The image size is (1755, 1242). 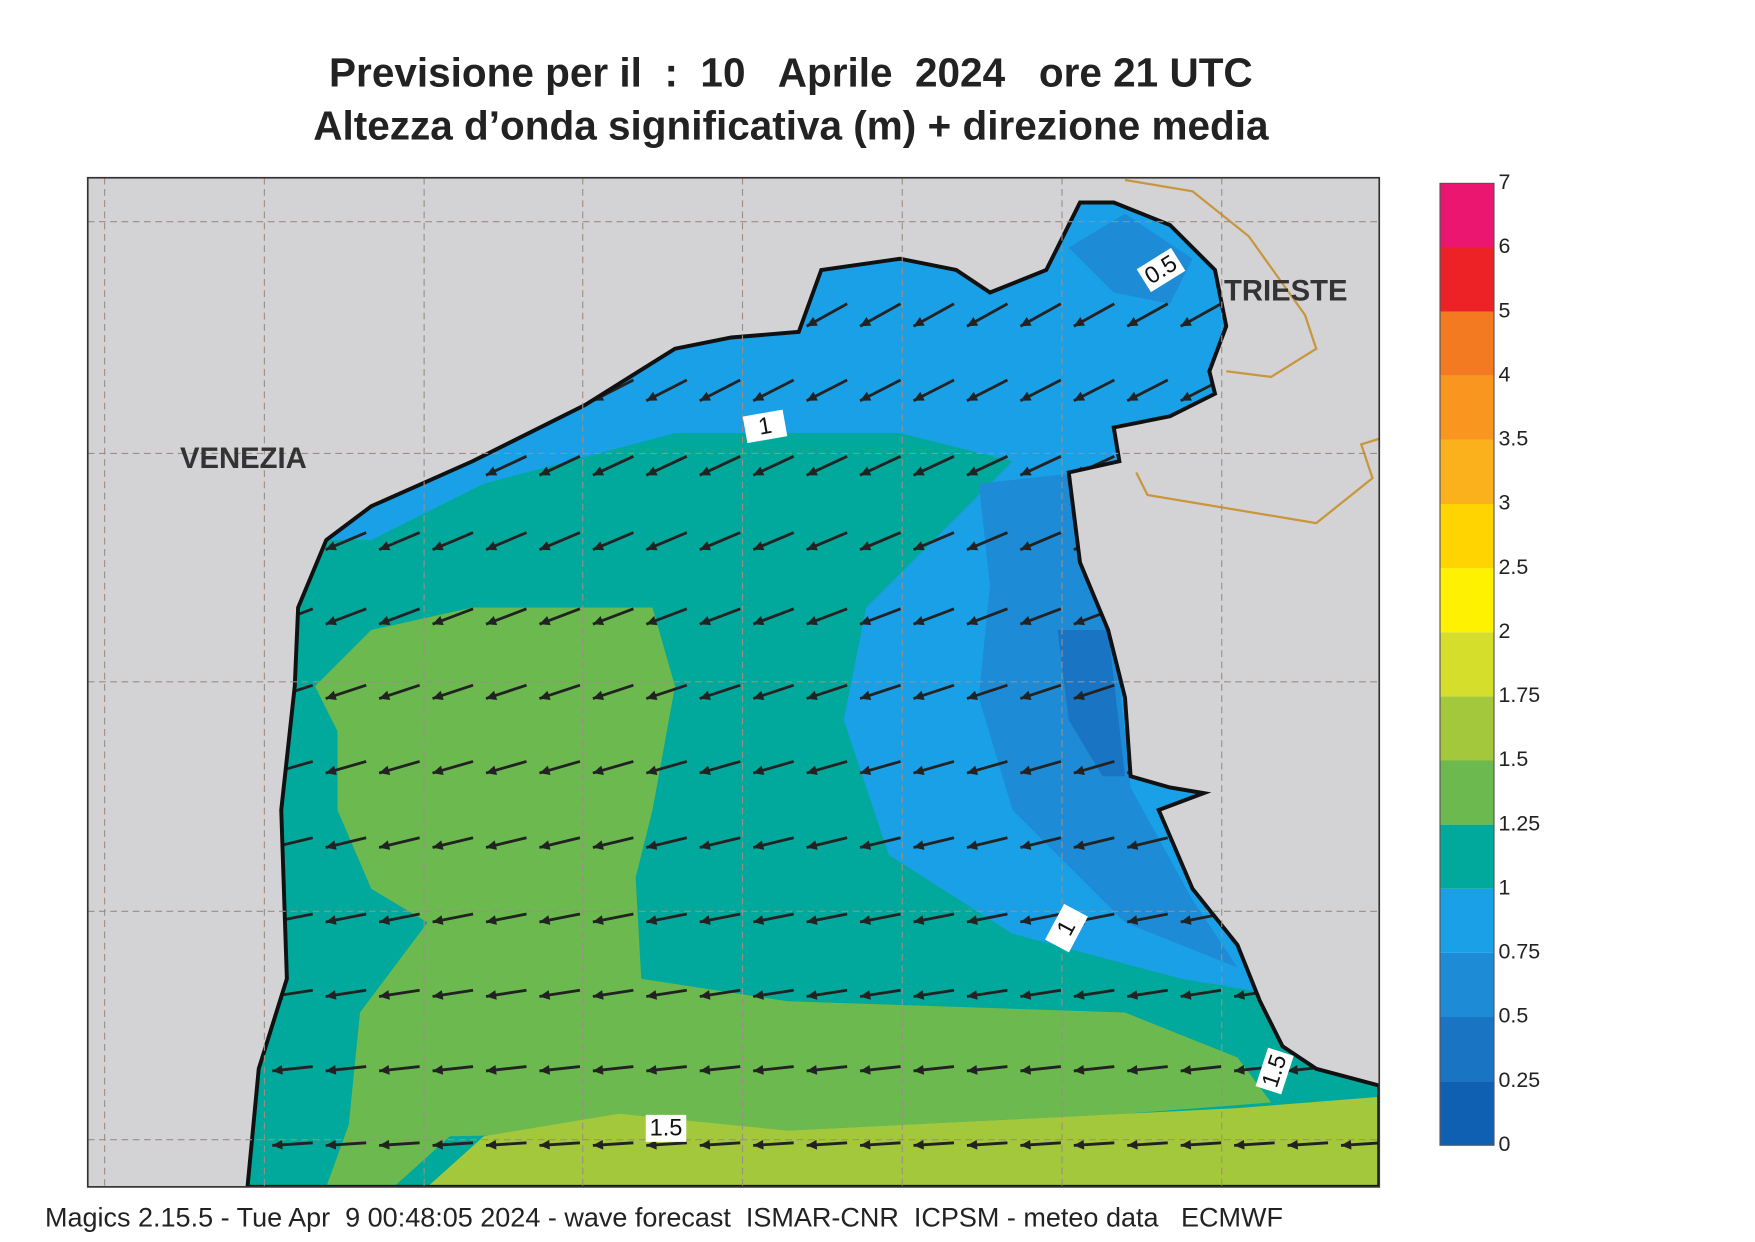 I want to click on colorbar-label: 0.5, so click(x=1514, y=1016).